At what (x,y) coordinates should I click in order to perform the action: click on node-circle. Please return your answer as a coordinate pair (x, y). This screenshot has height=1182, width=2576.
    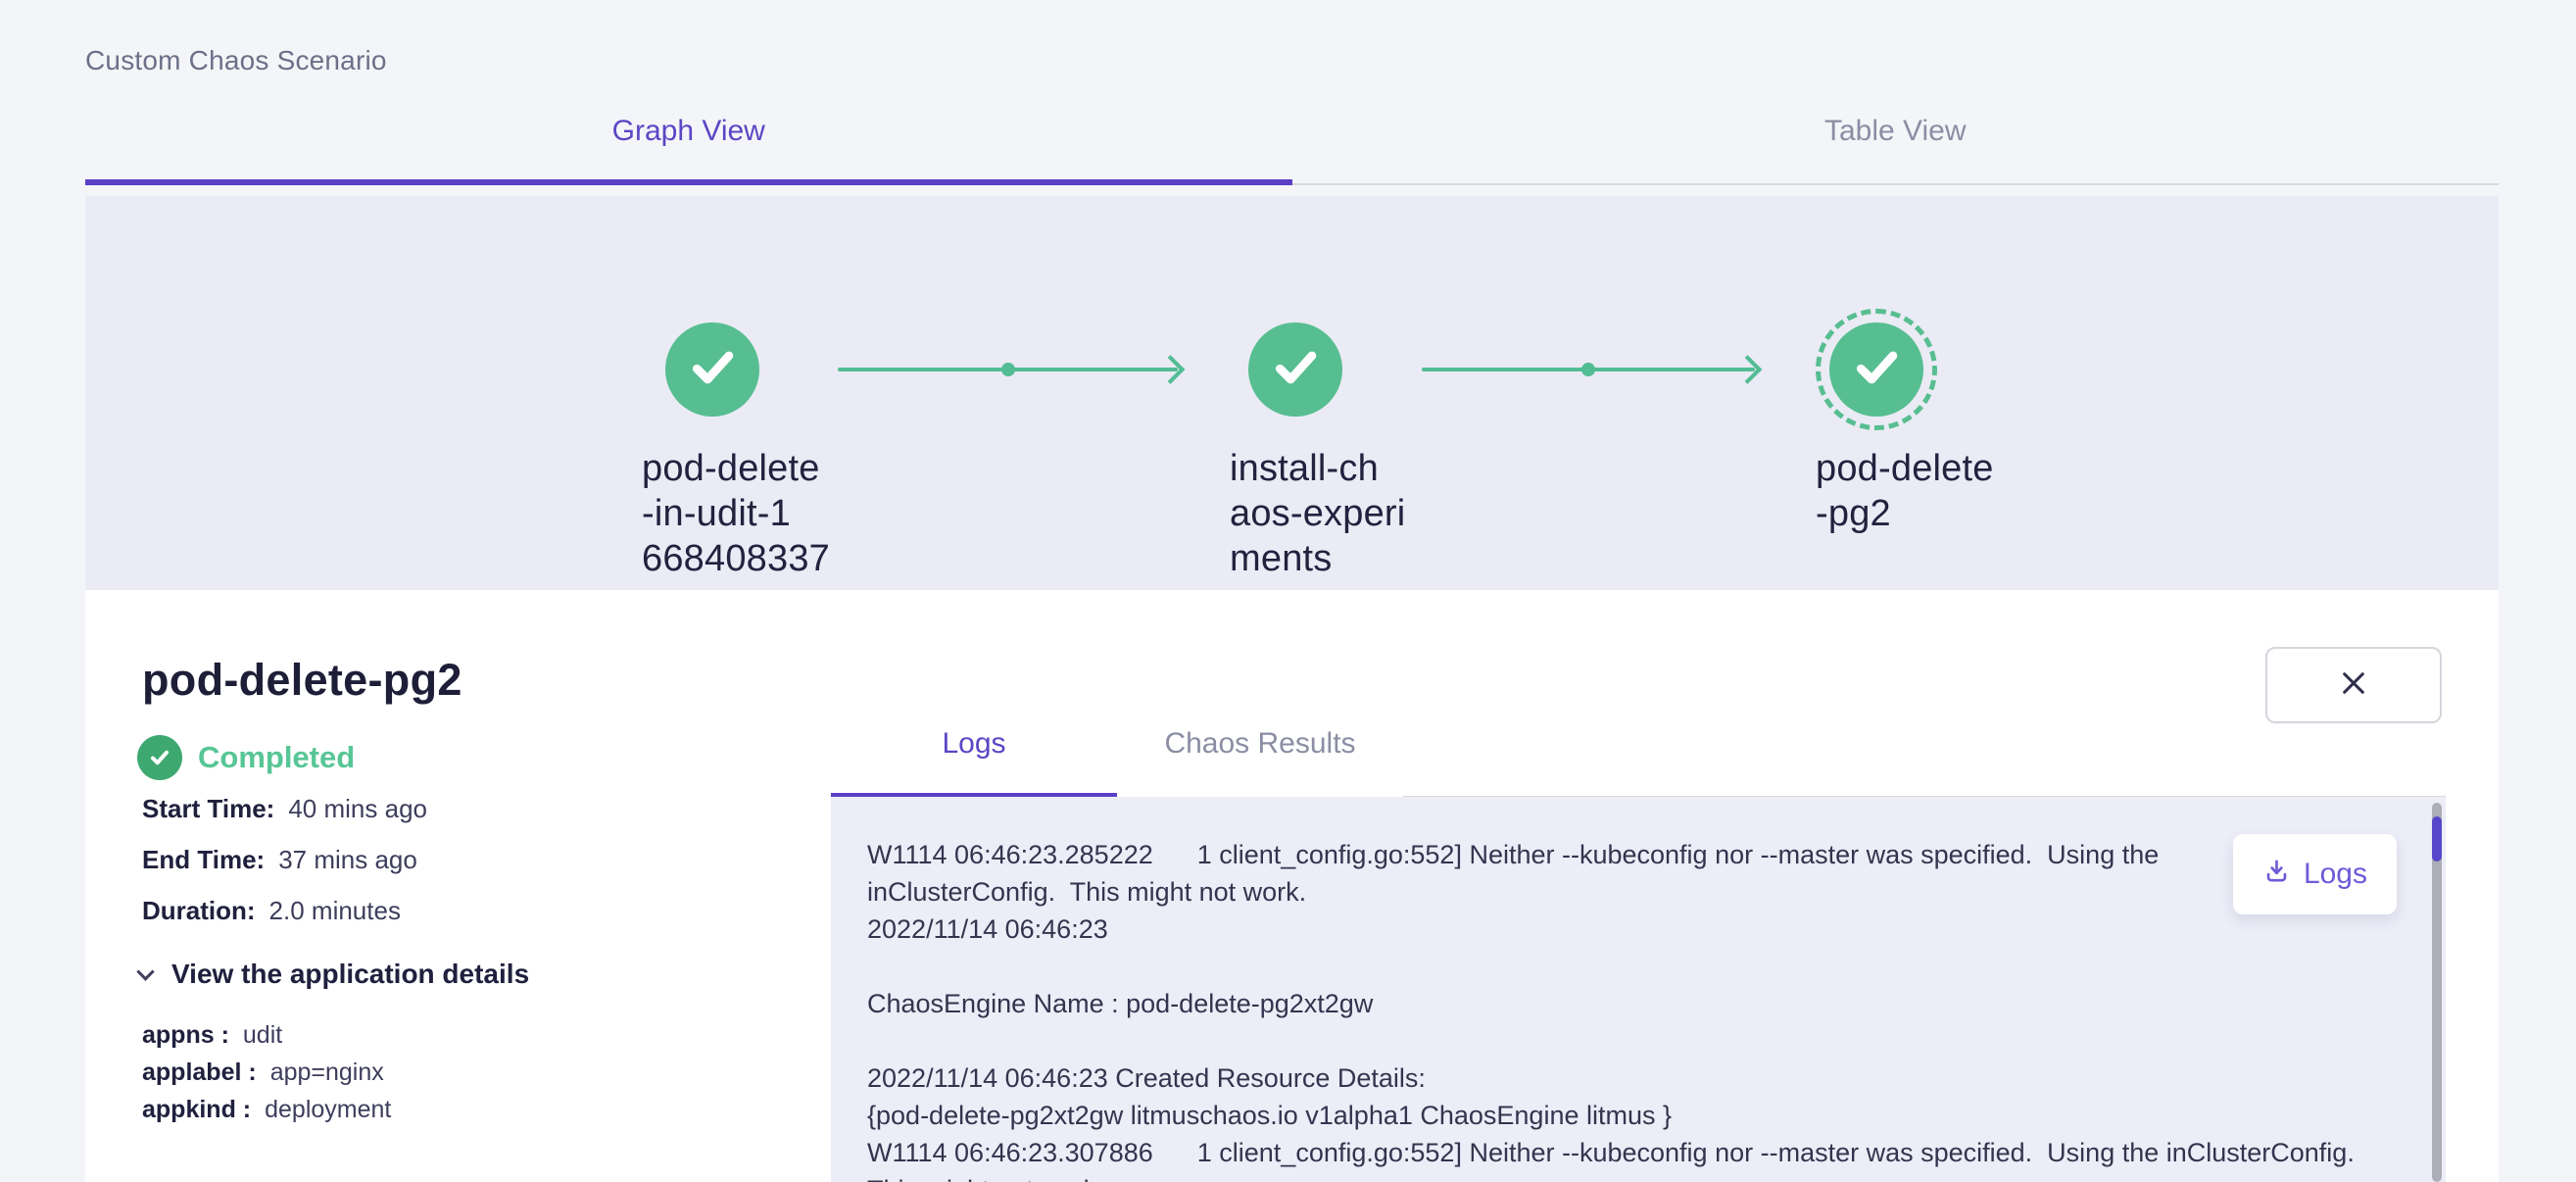
    Looking at the image, I should click on (1876, 369).